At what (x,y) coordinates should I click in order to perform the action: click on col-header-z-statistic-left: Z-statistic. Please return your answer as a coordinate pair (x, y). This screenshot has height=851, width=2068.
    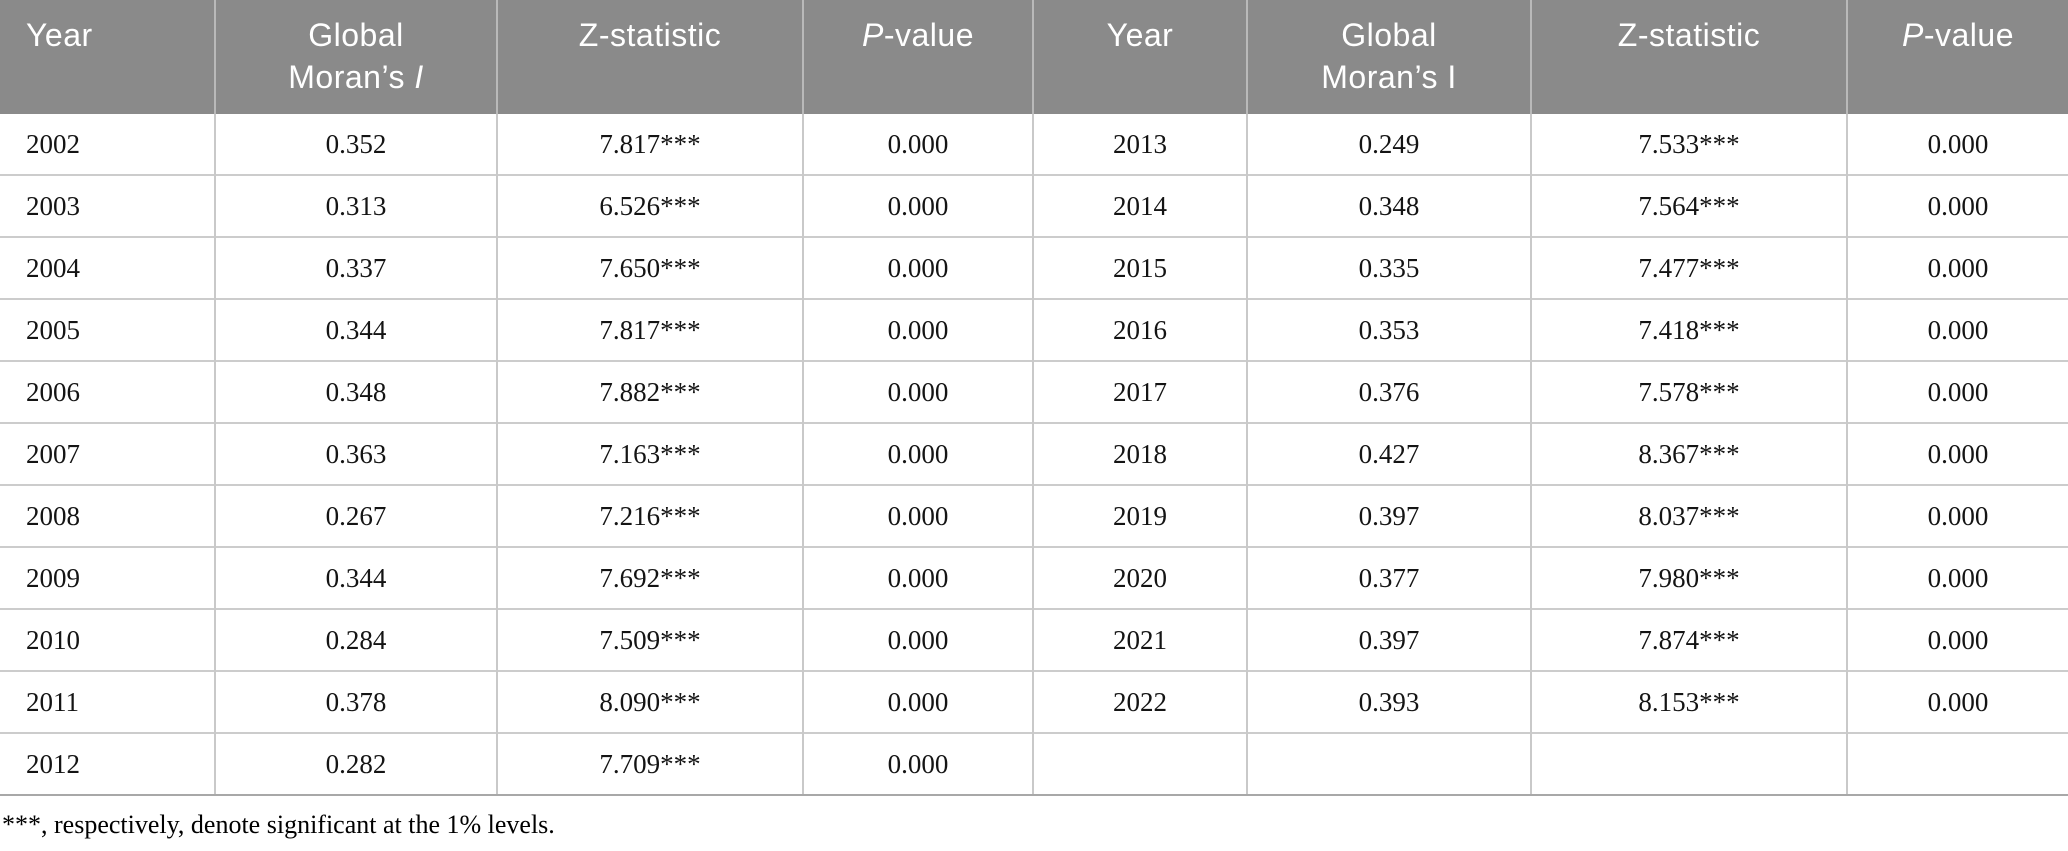
    Looking at the image, I should click on (650, 57).